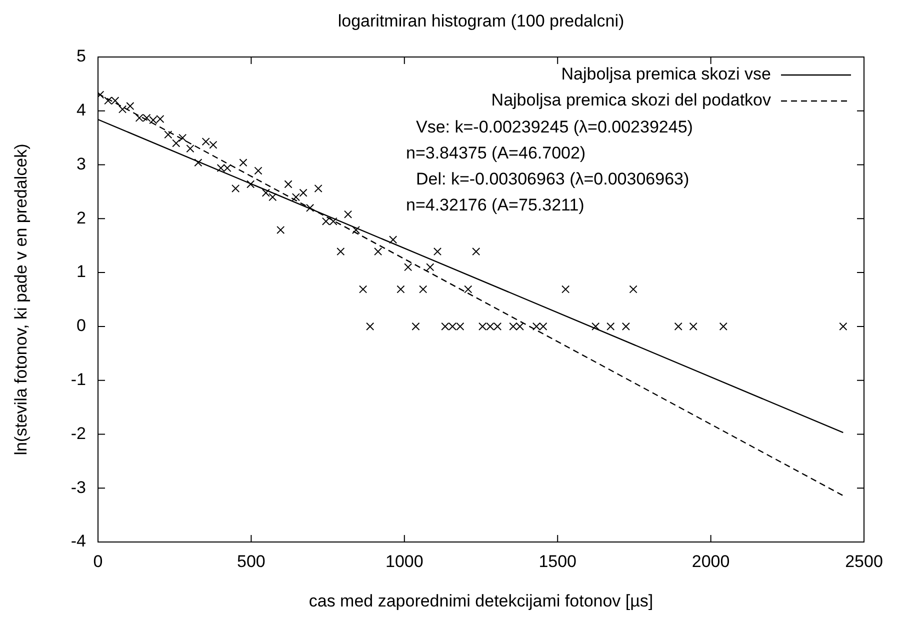  I want to click on y-axis-title: ln(stevila fotonov, ki pade v en predalcek), so click(21, 300).